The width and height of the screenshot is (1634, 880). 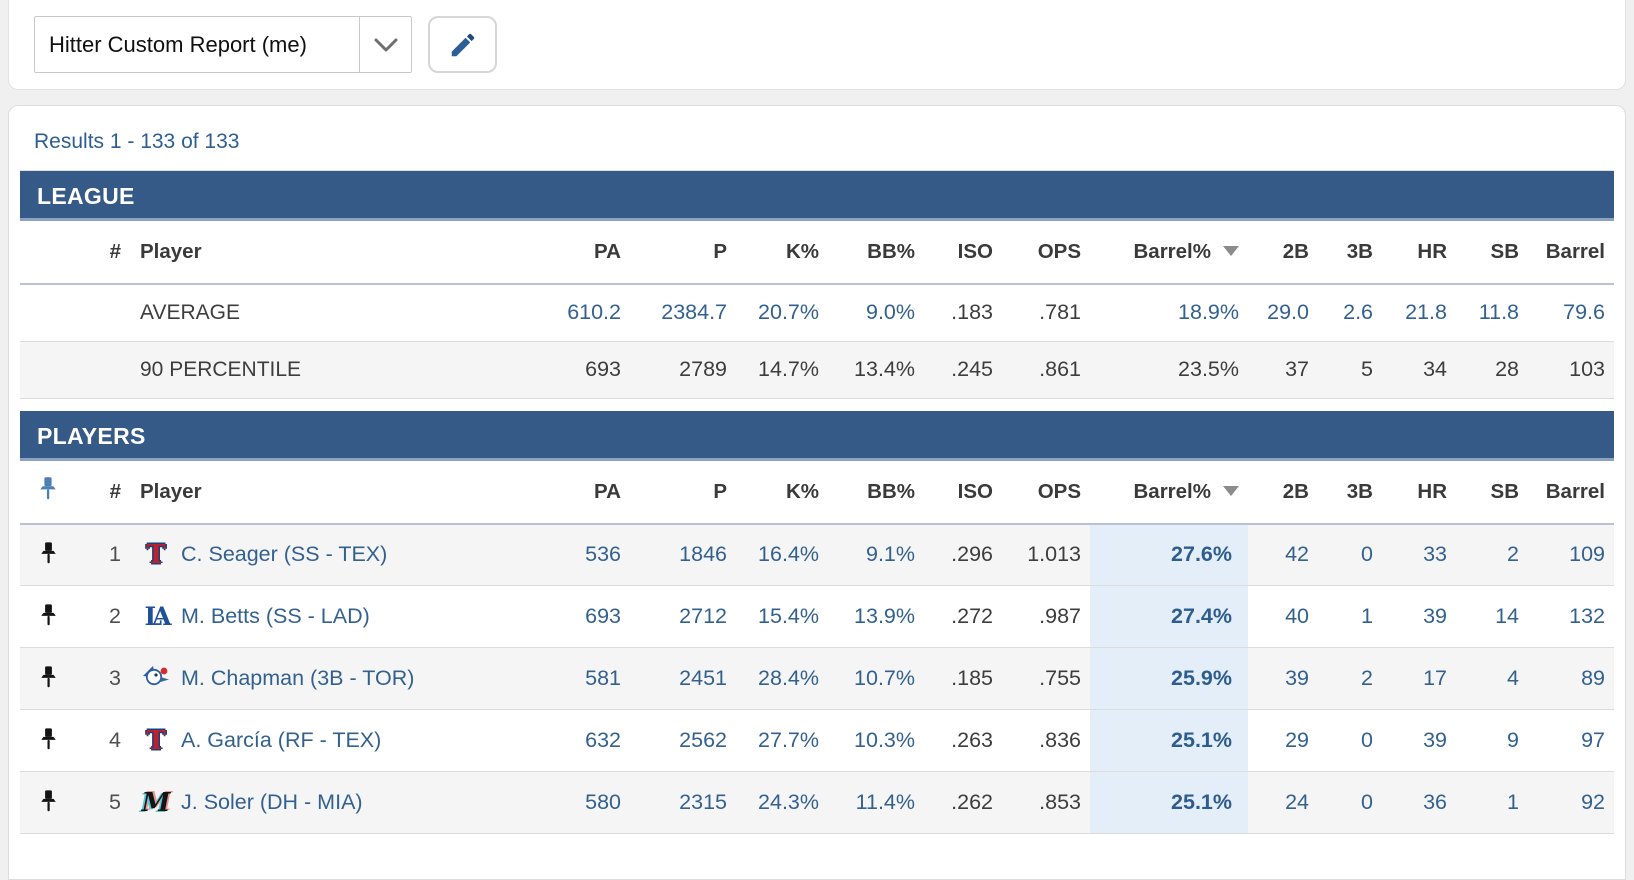 I want to click on edit-report-button, so click(x=462, y=44).